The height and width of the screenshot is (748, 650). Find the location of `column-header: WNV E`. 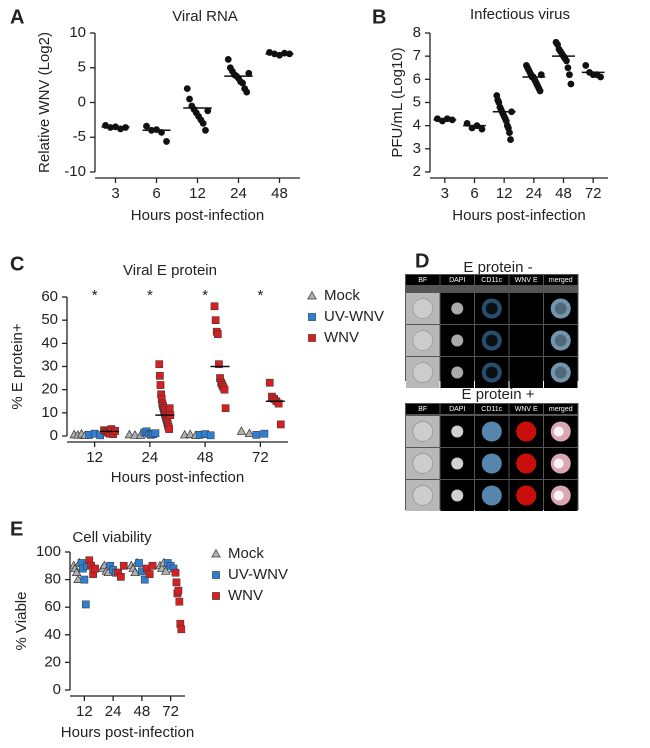

column-header: WNV E is located at coordinates (526, 280).